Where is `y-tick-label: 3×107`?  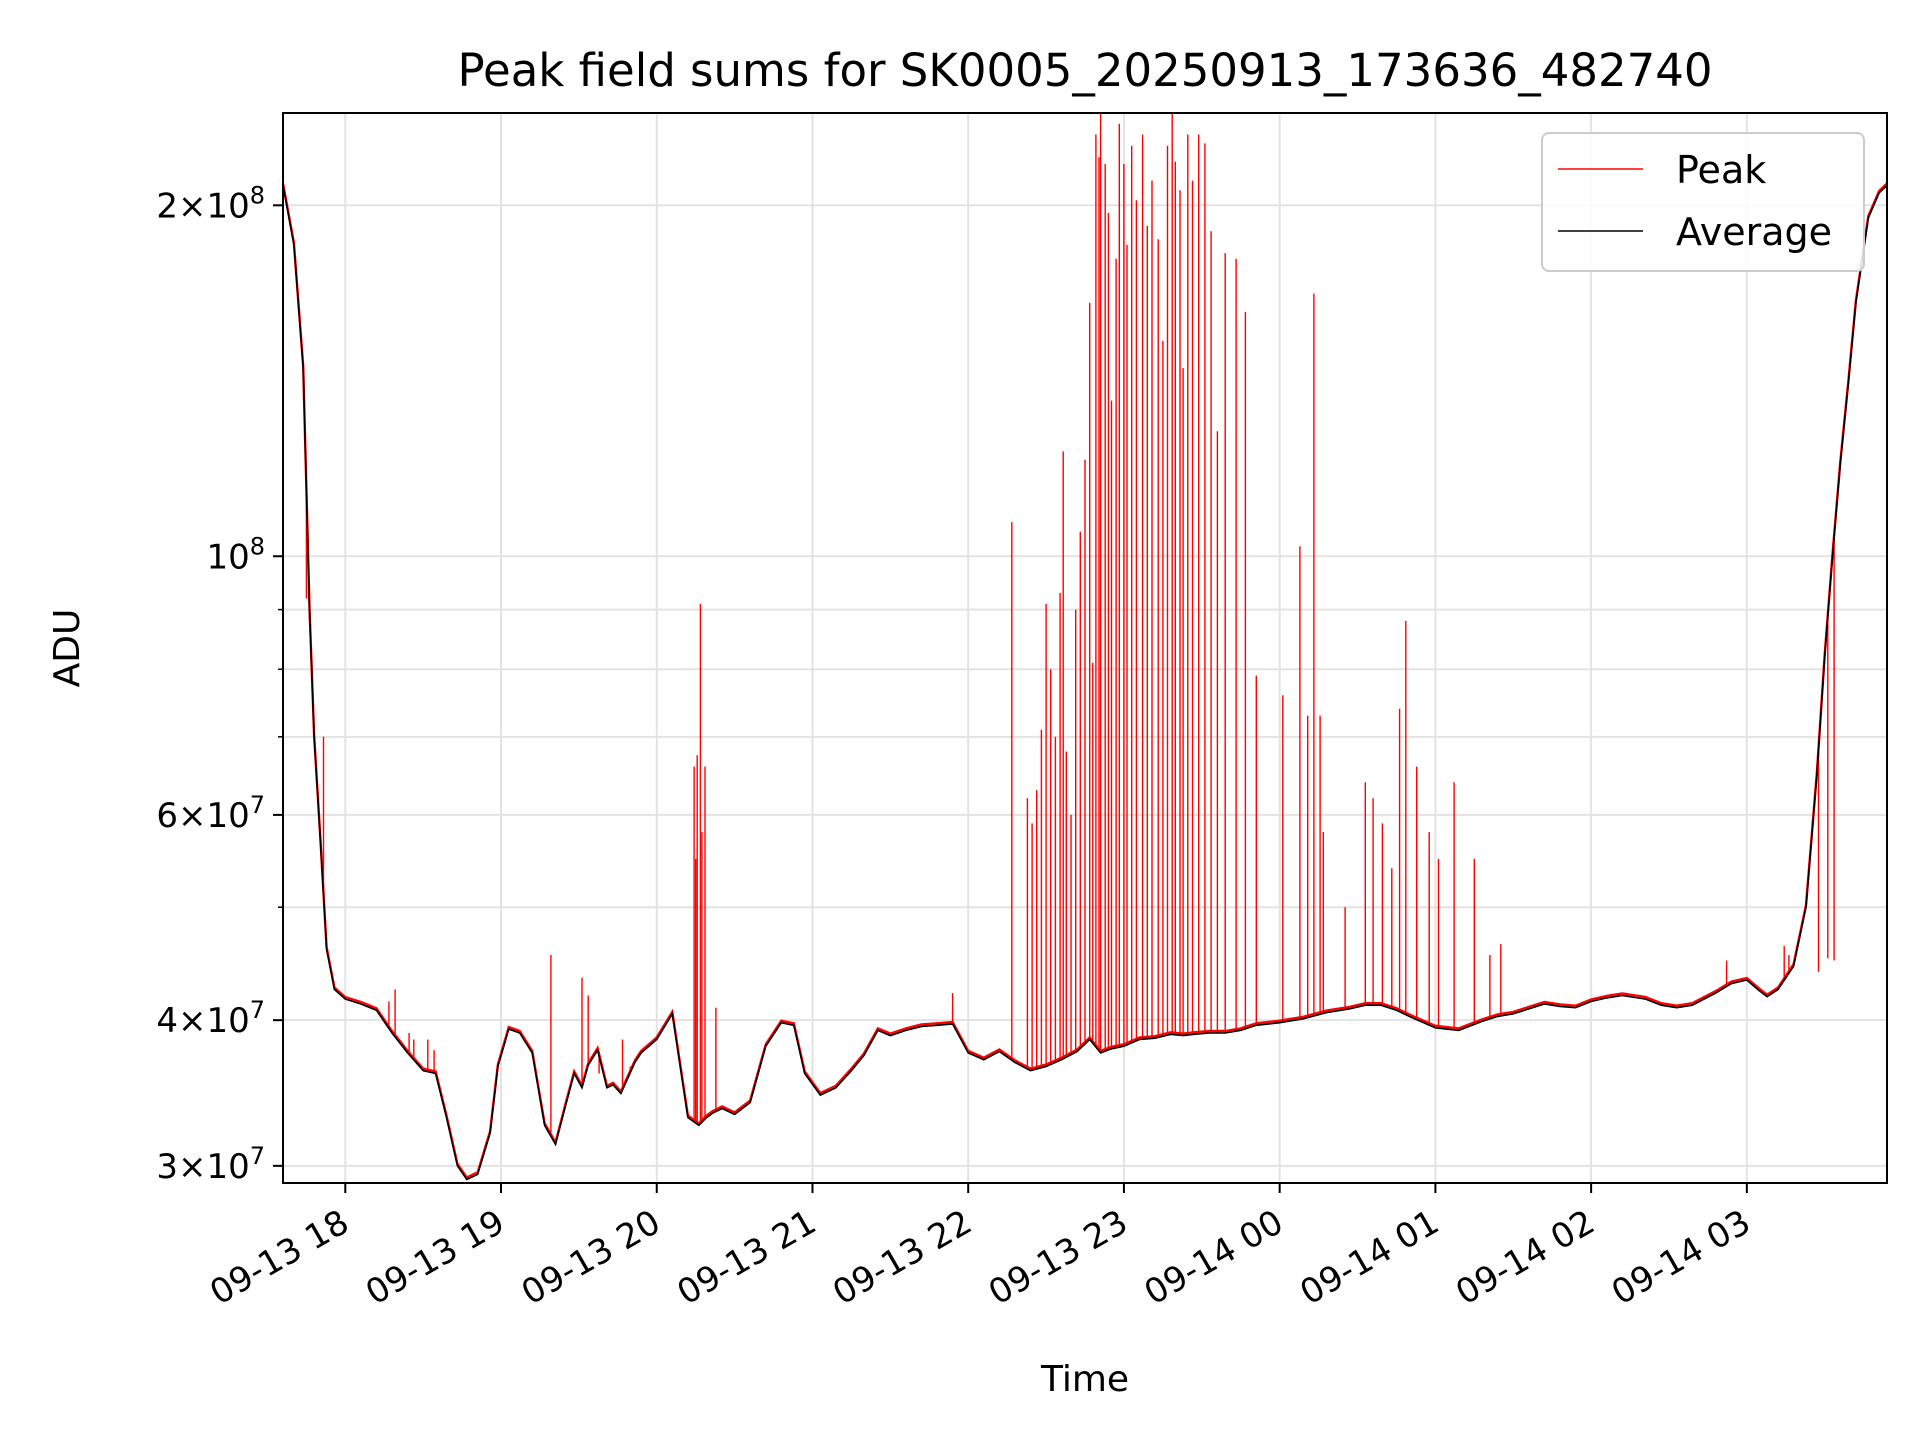 y-tick-label: 3×107 is located at coordinates (210, 1164).